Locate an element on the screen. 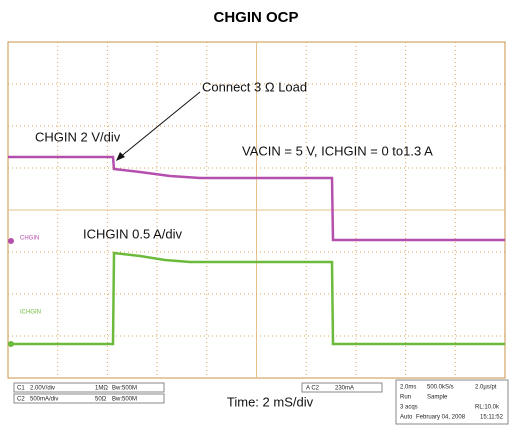  ch2-bandwidth: Bw:500M is located at coordinates (124, 400).